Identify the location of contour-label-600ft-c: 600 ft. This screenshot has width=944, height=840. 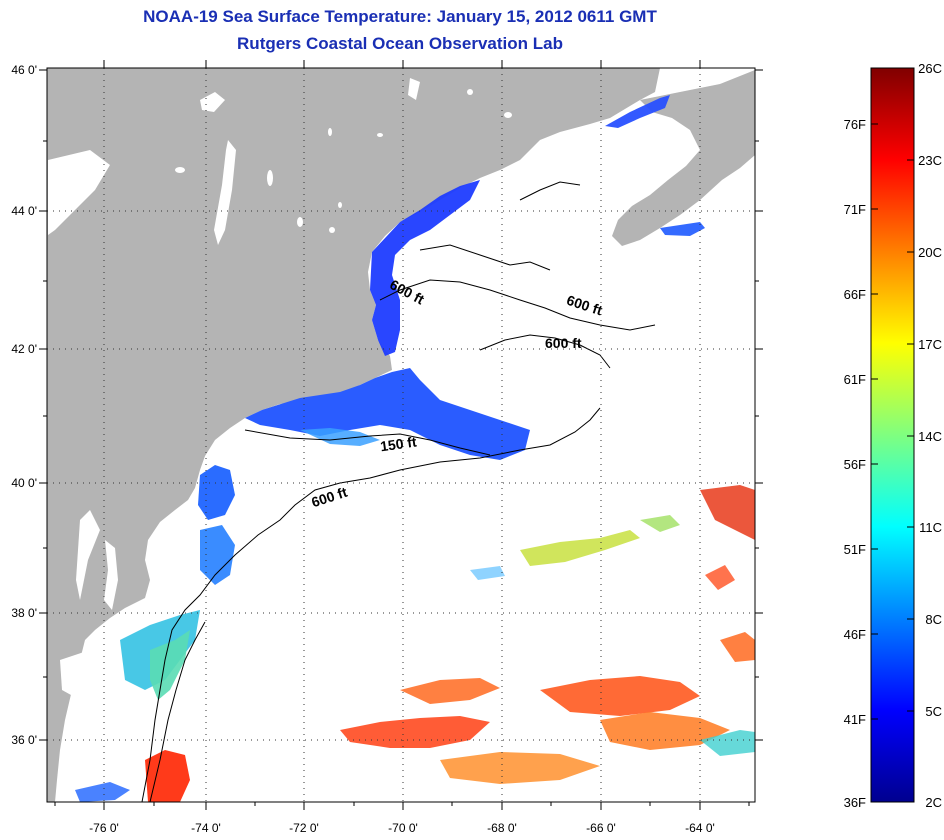
(563, 343).